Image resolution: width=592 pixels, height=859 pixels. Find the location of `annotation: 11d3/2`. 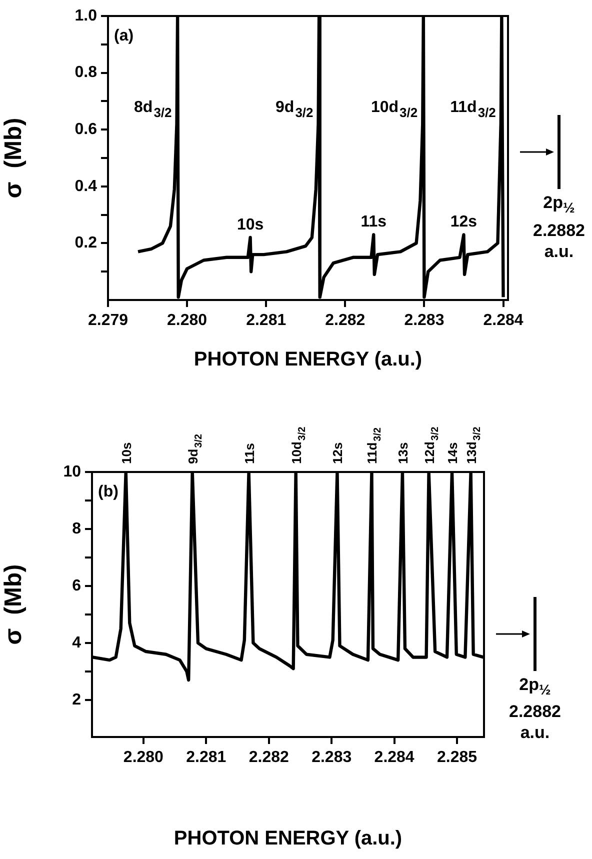

annotation: 11d3/2 is located at coordinates (374, 445).